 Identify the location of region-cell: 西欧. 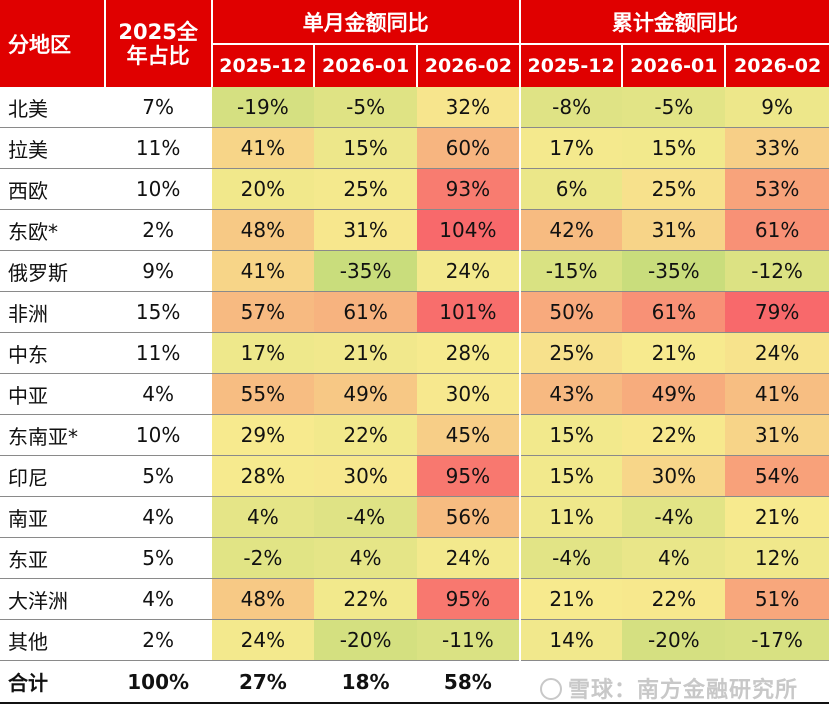
(52, 189).